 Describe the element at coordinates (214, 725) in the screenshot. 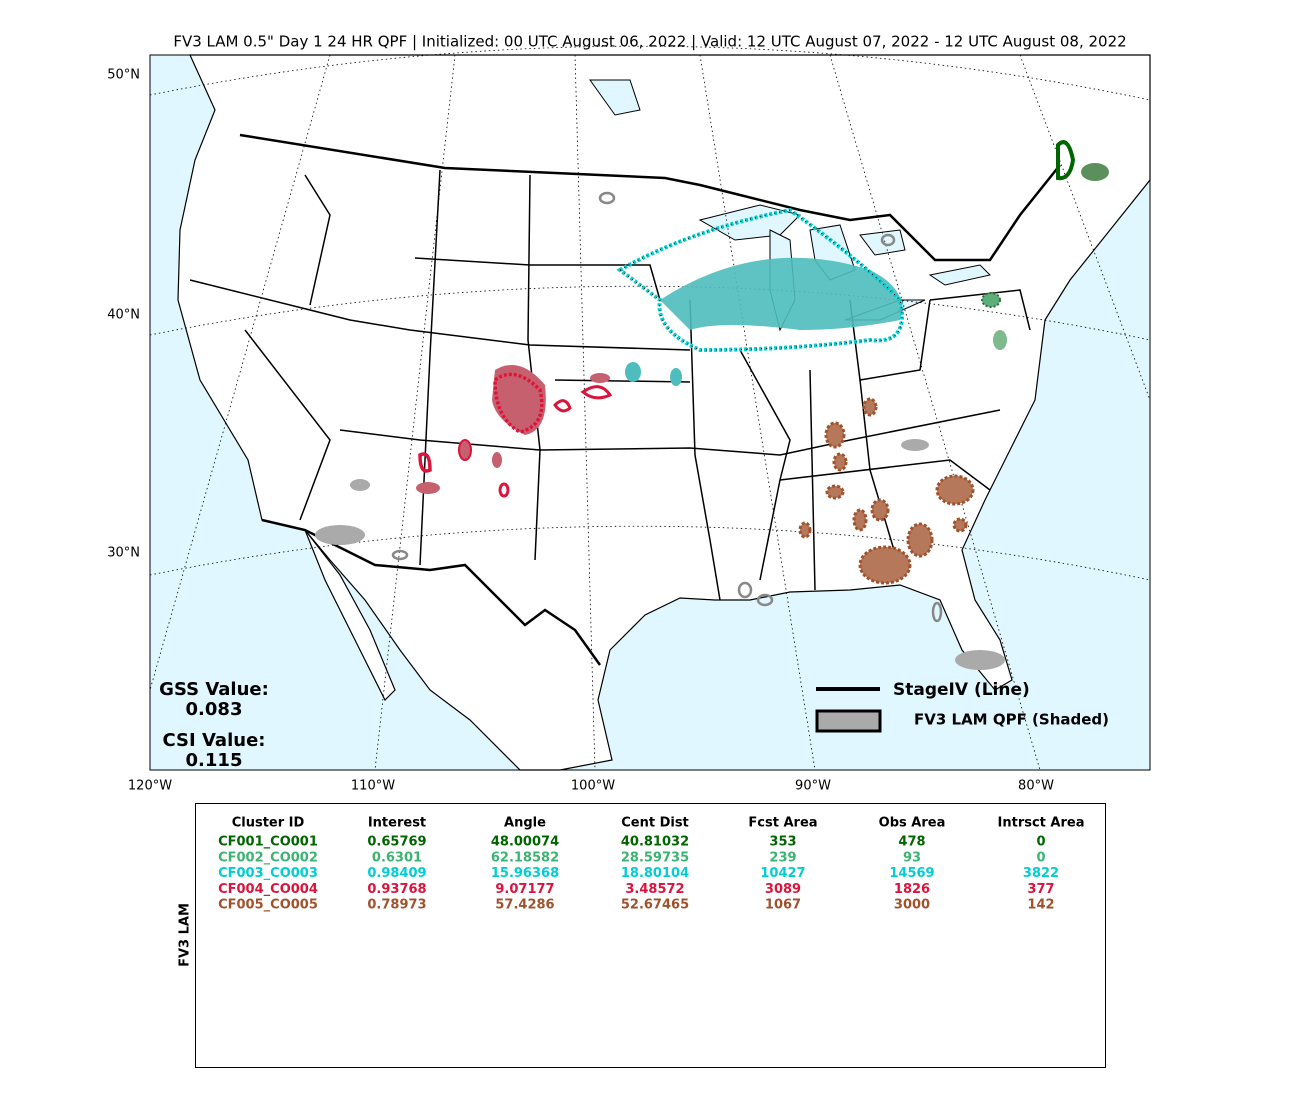

I see `scores: GSS Value: 0.083 CSI Value: 0.115` at that location.